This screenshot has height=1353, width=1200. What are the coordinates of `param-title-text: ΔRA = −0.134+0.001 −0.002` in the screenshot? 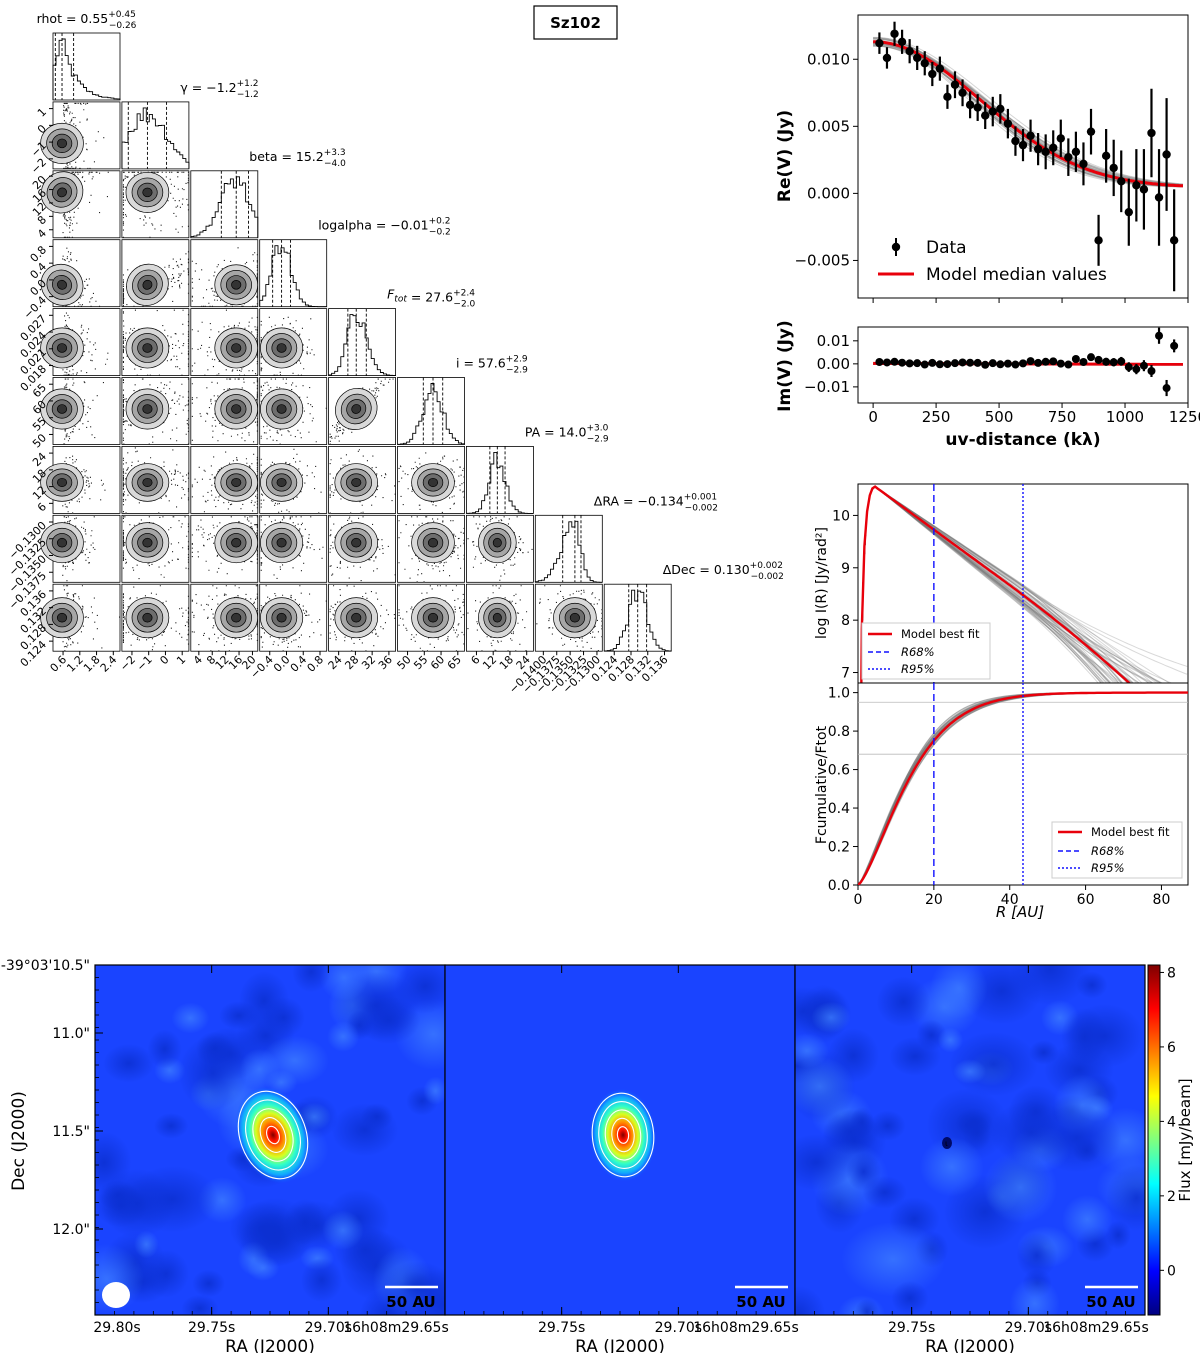 It's located at (656, 502).